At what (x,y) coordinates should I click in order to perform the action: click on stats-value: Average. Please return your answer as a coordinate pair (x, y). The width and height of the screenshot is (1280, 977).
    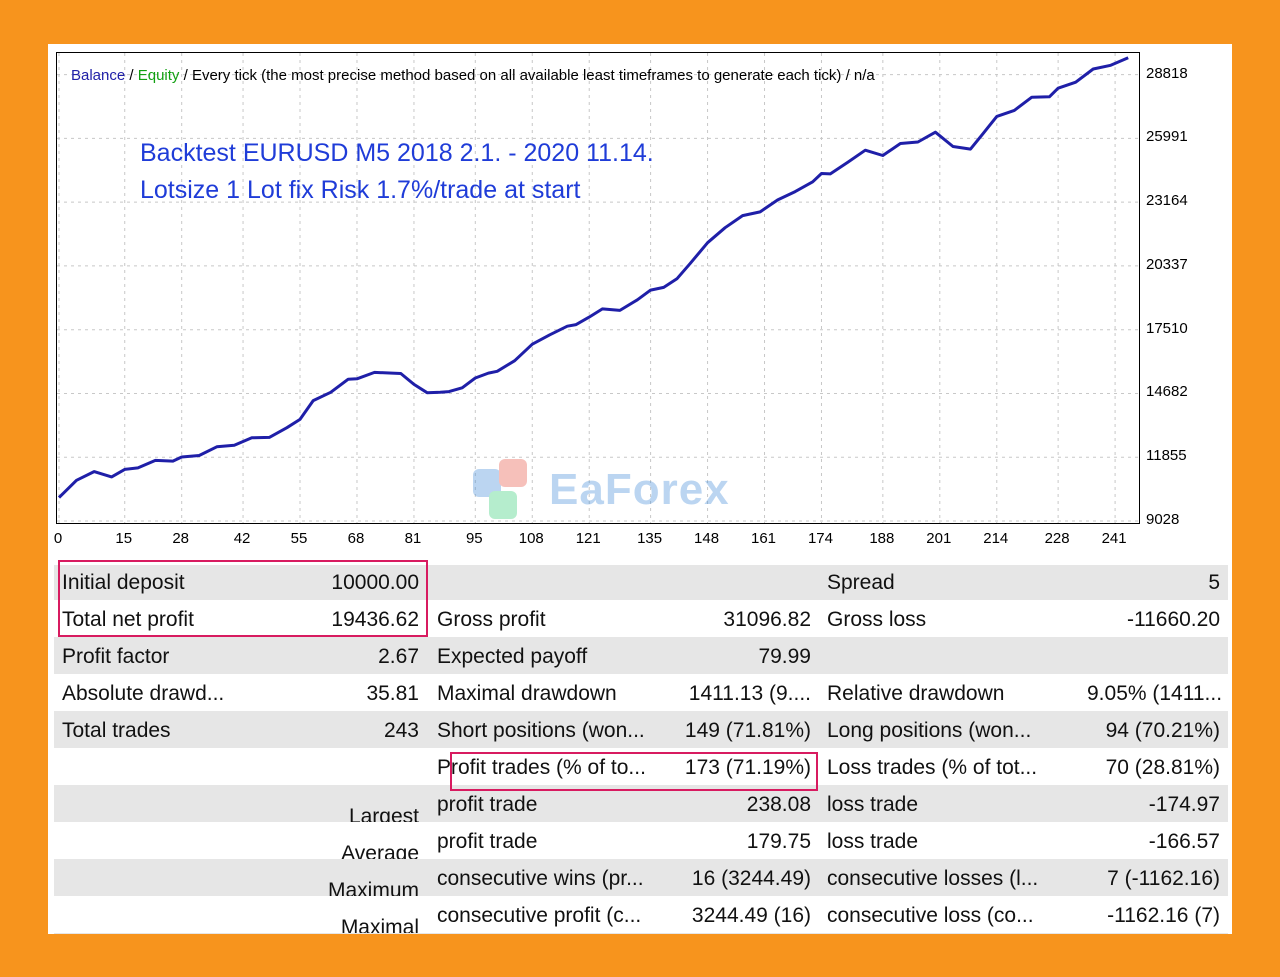
    Looking at the image, I should click on (380, 850).